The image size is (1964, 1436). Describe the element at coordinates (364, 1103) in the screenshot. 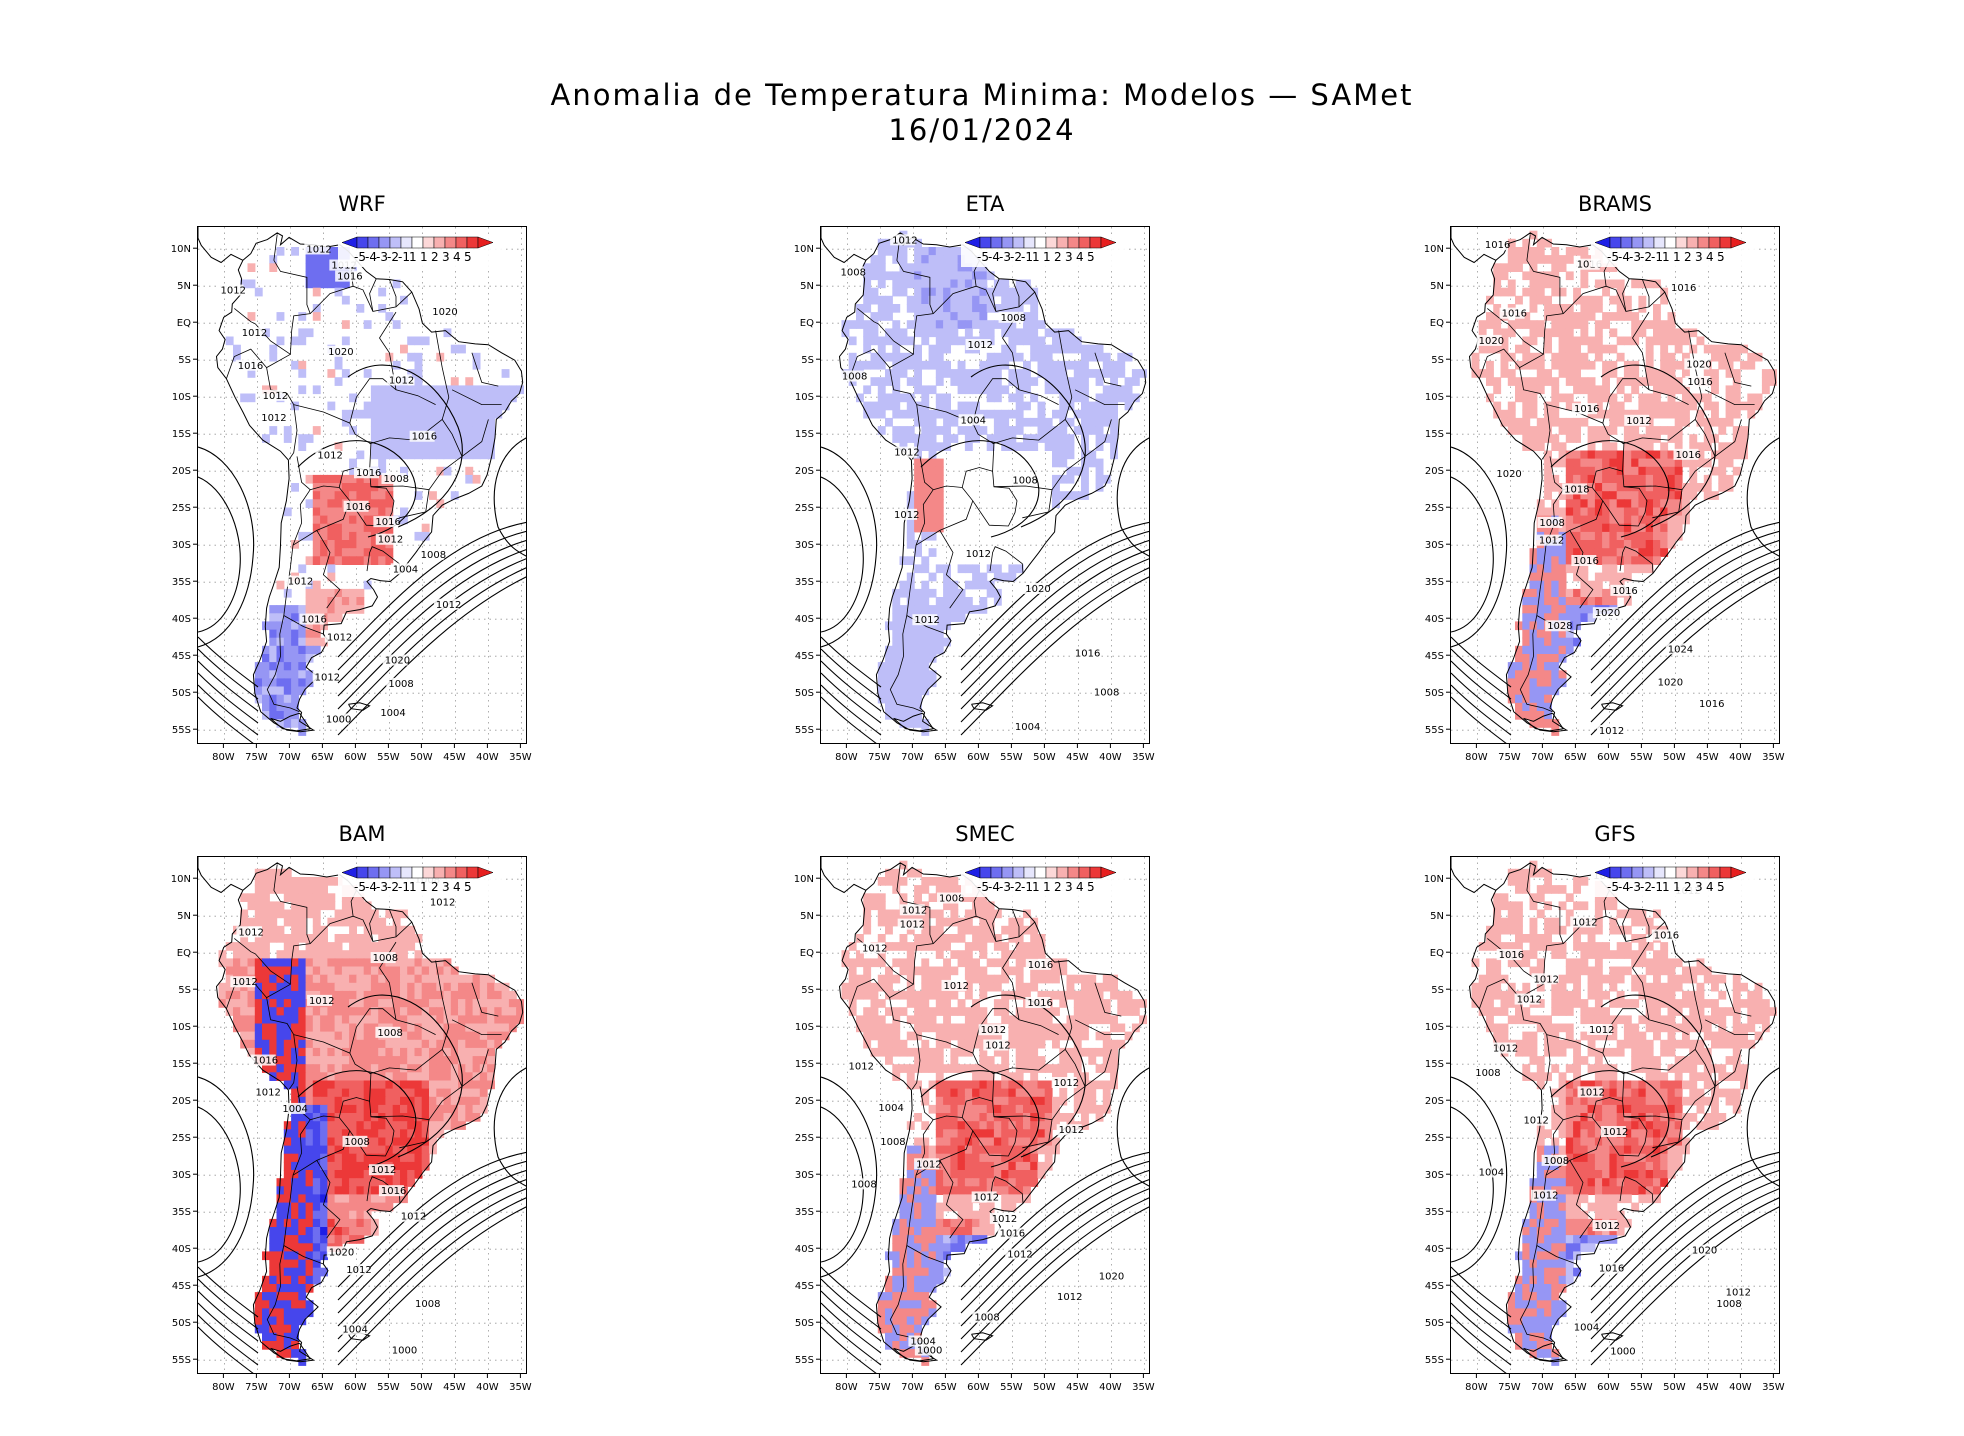

I see `country-borders` at that location.